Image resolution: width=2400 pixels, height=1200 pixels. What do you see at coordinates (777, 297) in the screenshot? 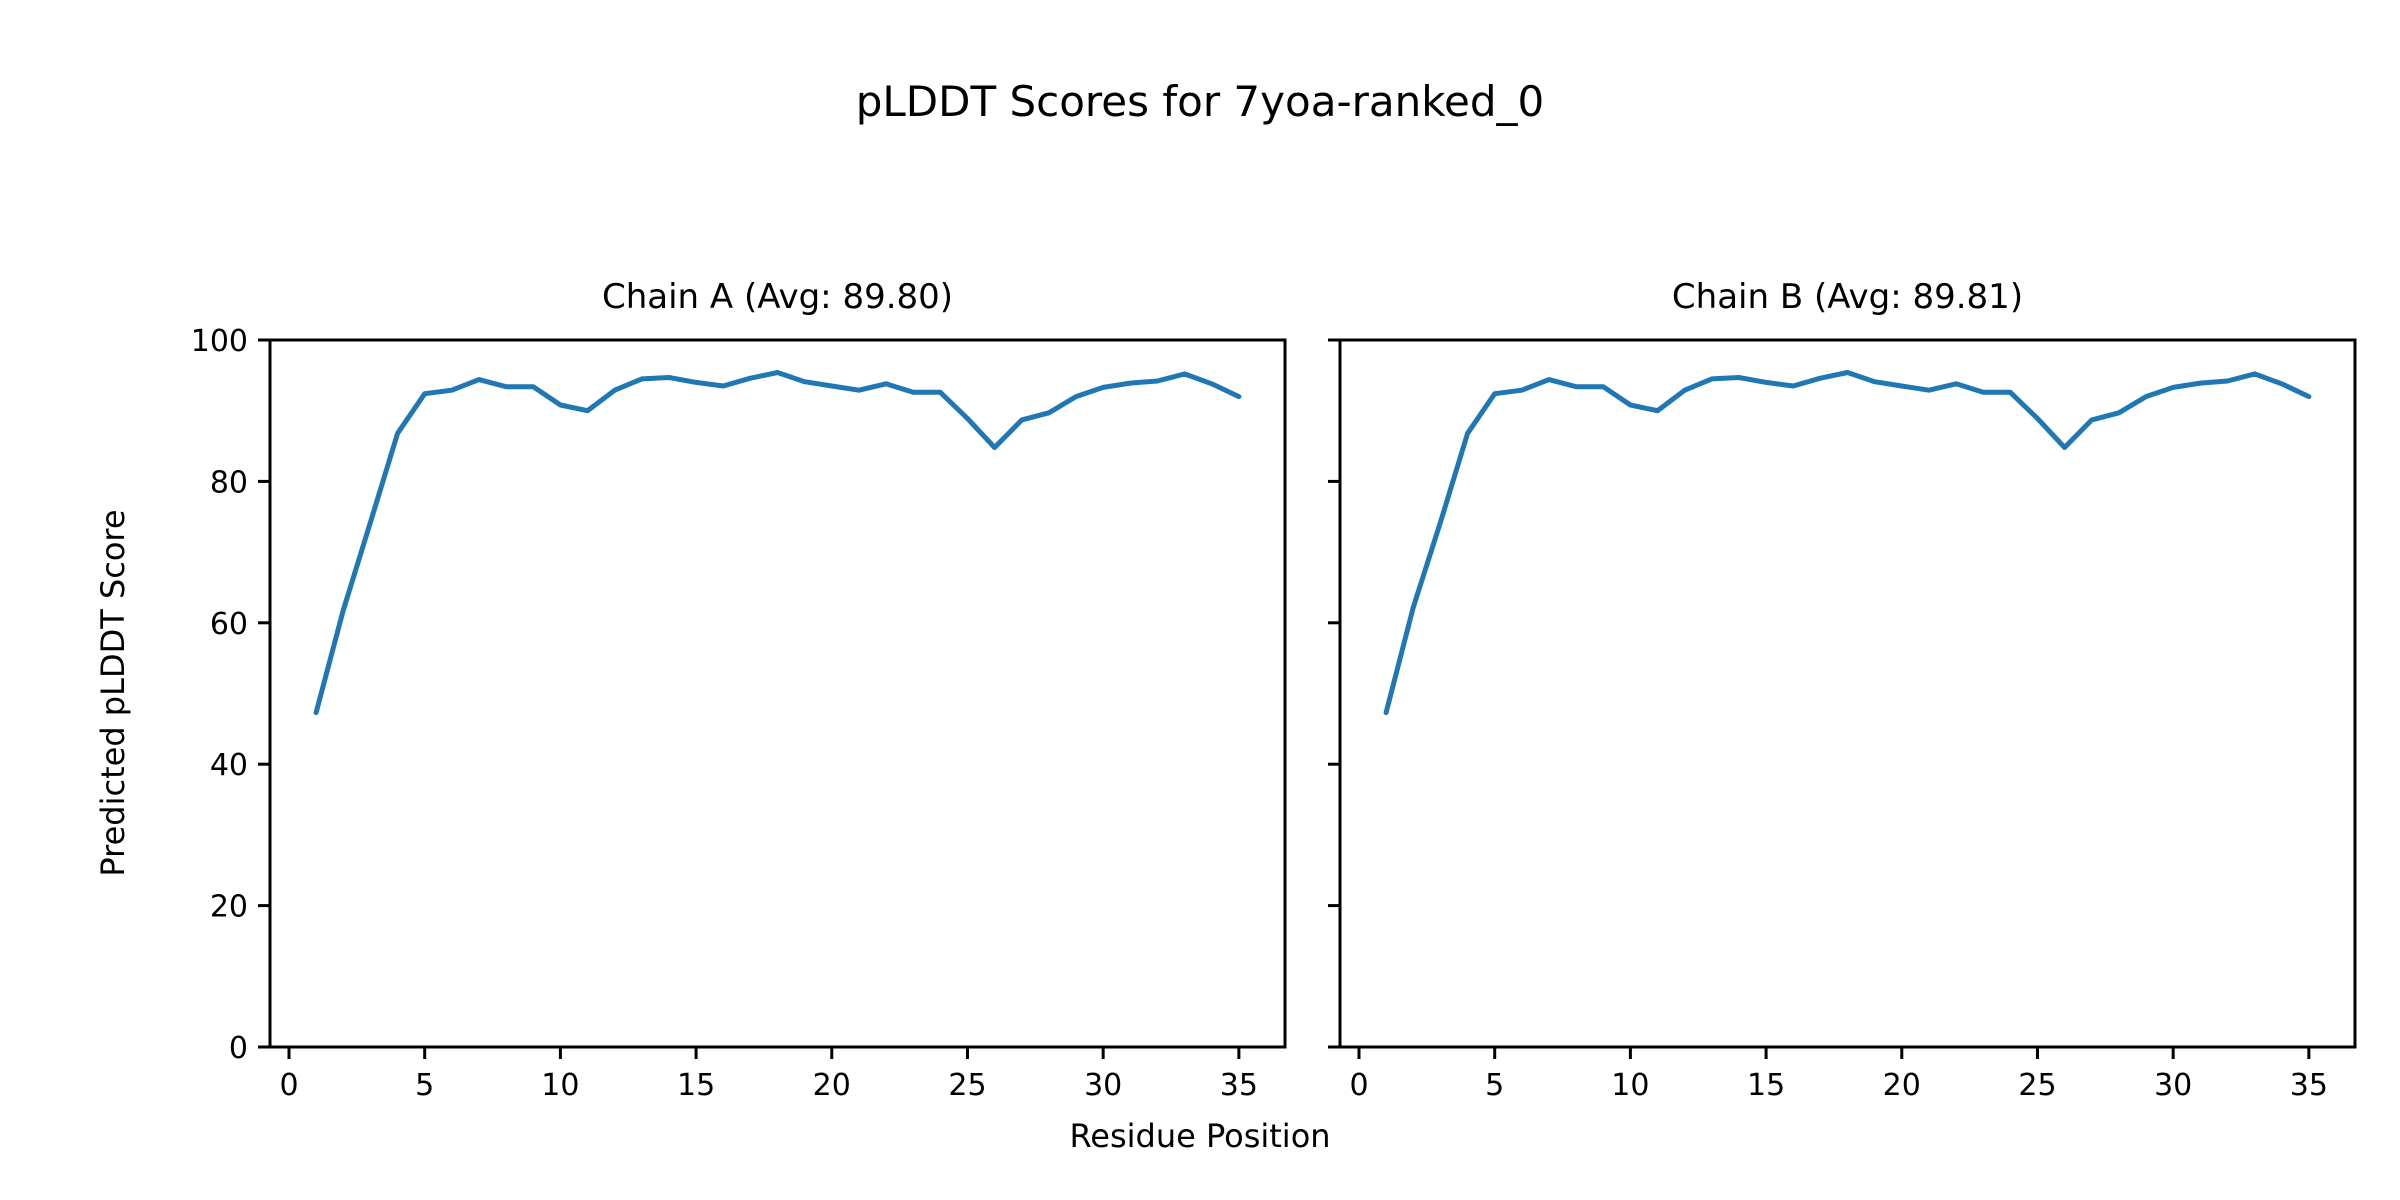
I see `subplot-title-chain-a: Chain A (Avg: 89.80)` at bounding box center [777, 297].